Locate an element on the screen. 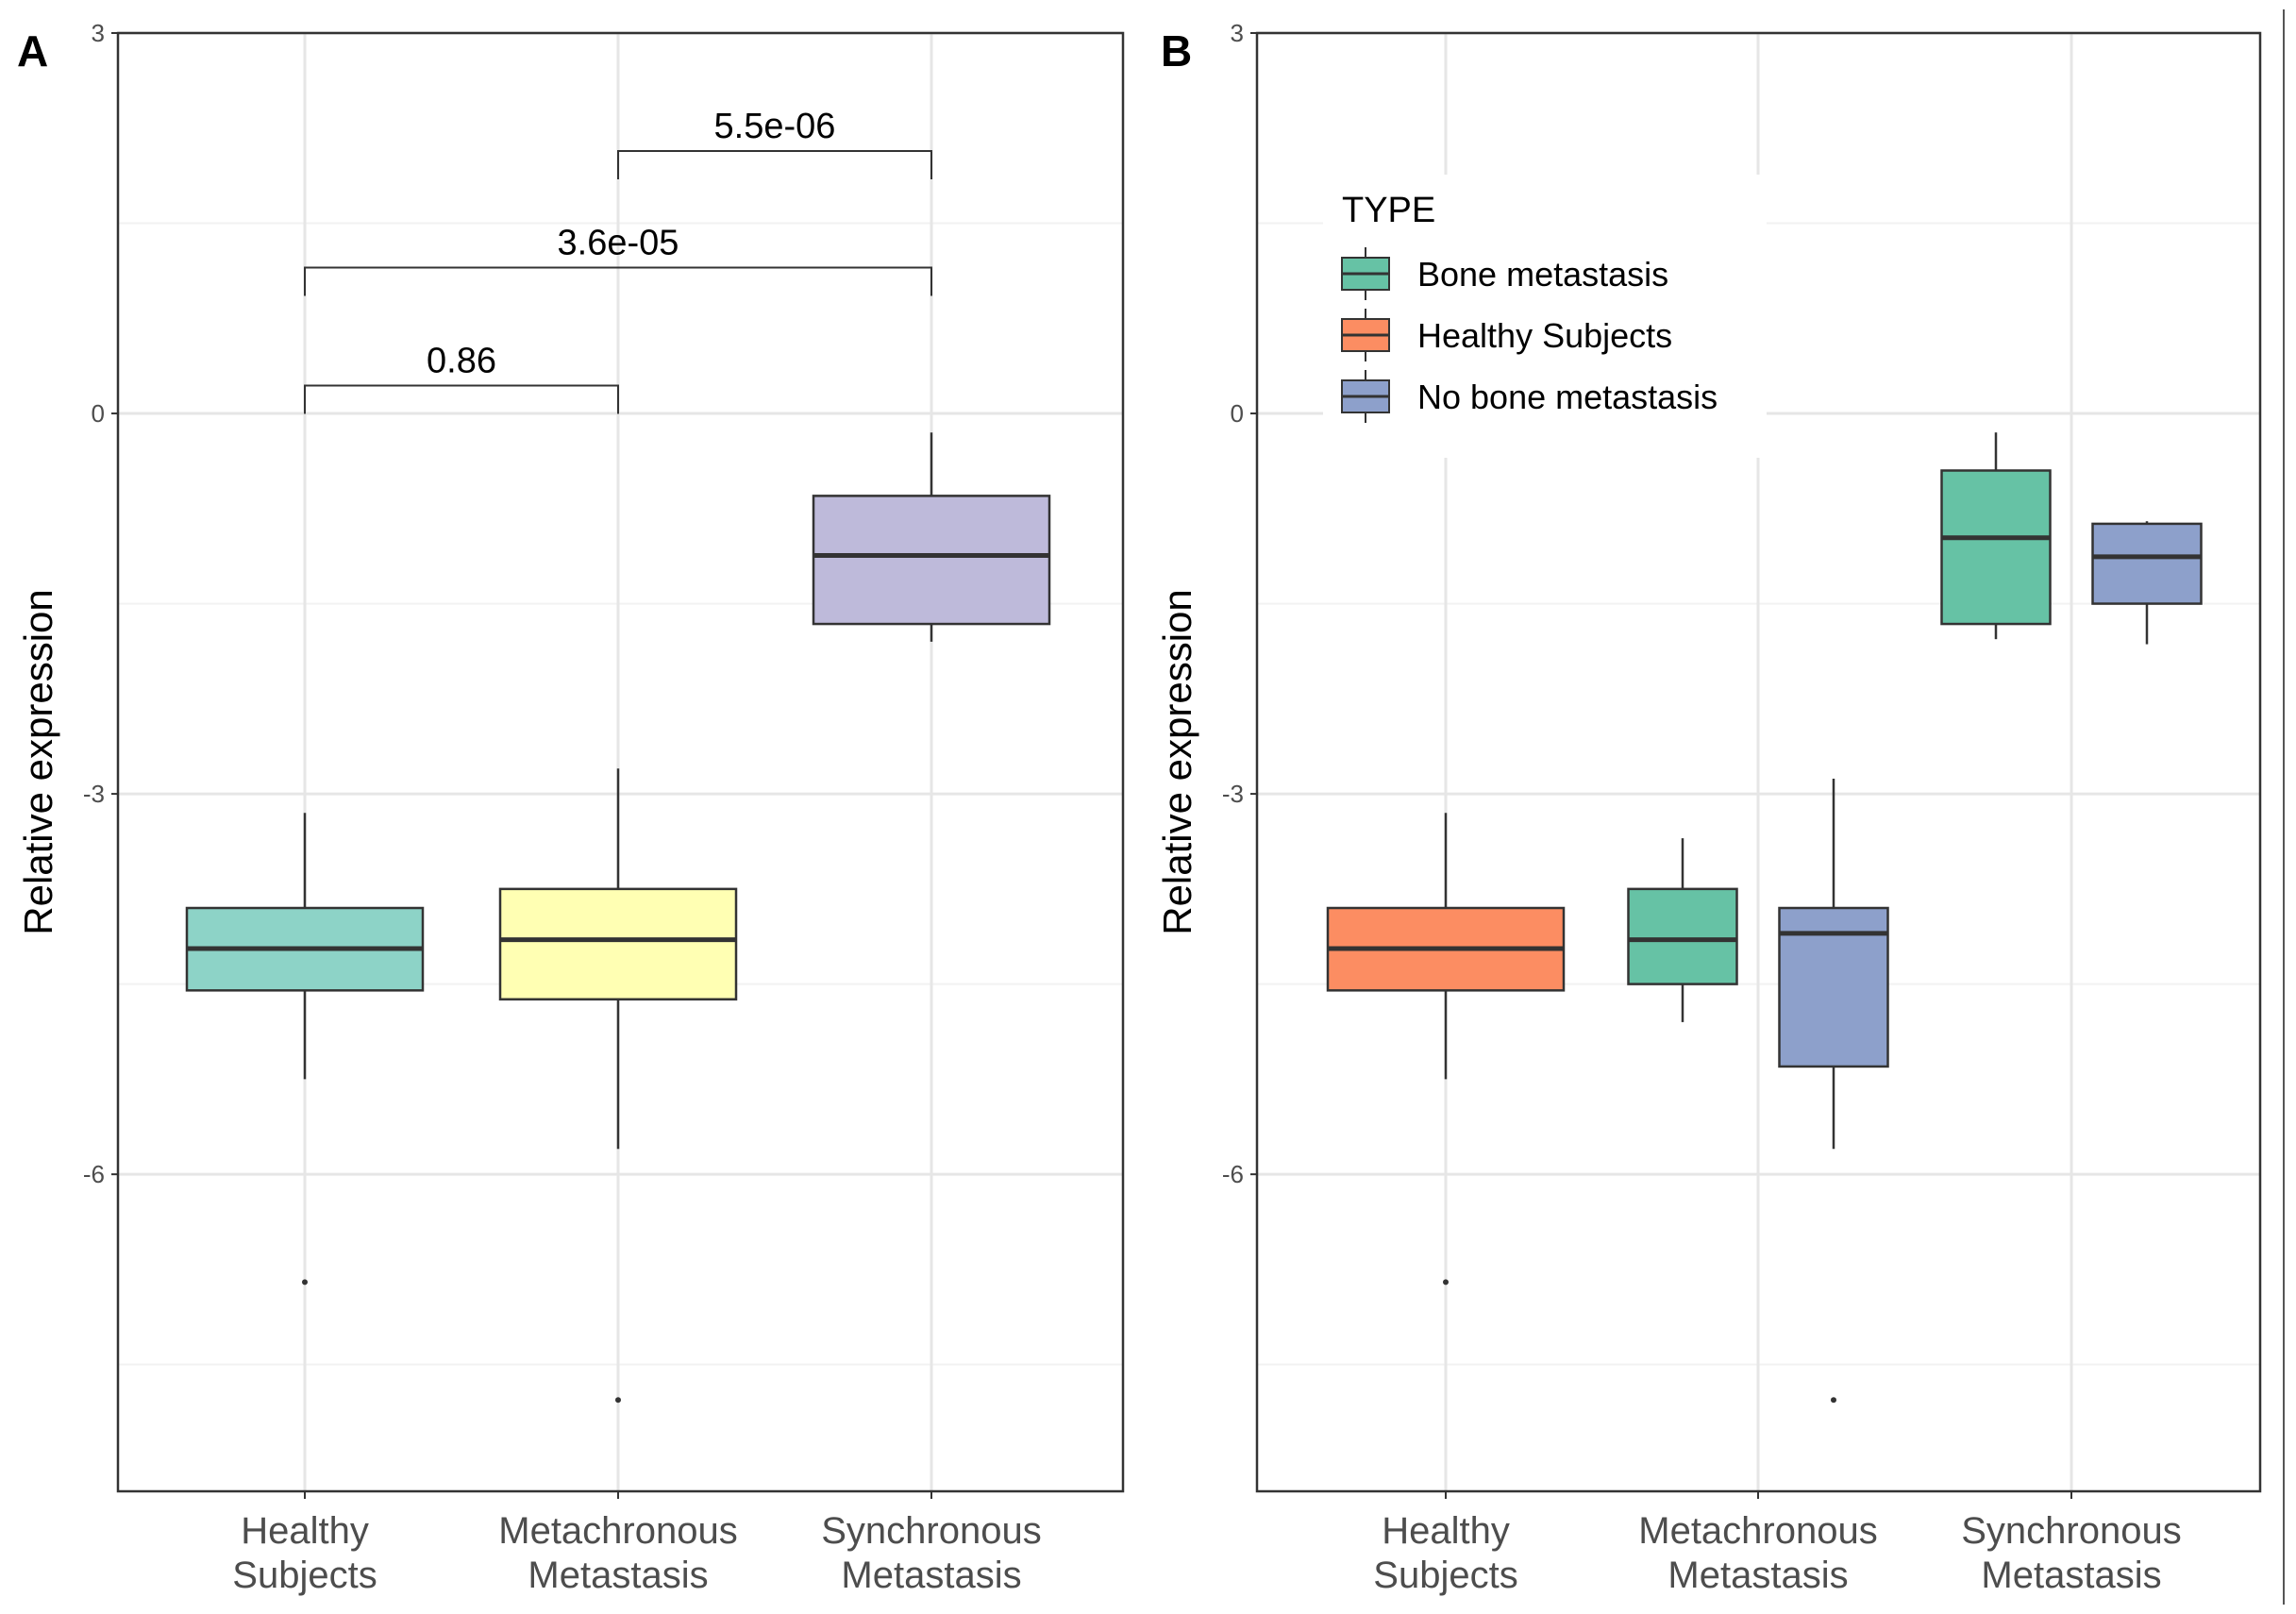 This screenshot has width=2296, height=1614. p-value-label: 5.5e-06 is located at coordinates (775, 126).